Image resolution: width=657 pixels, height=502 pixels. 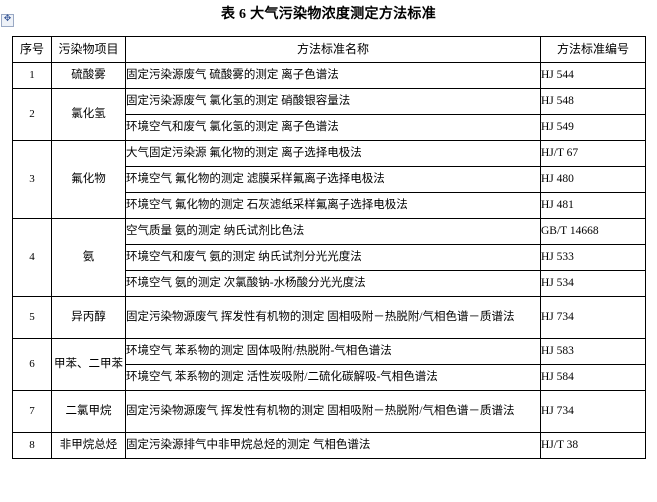 I want to click on table-row: 1 硫酸雾 固定污染源废气 硫酸雾的测定 离子色谱法 HJ 544, so click(x=329, y=75).